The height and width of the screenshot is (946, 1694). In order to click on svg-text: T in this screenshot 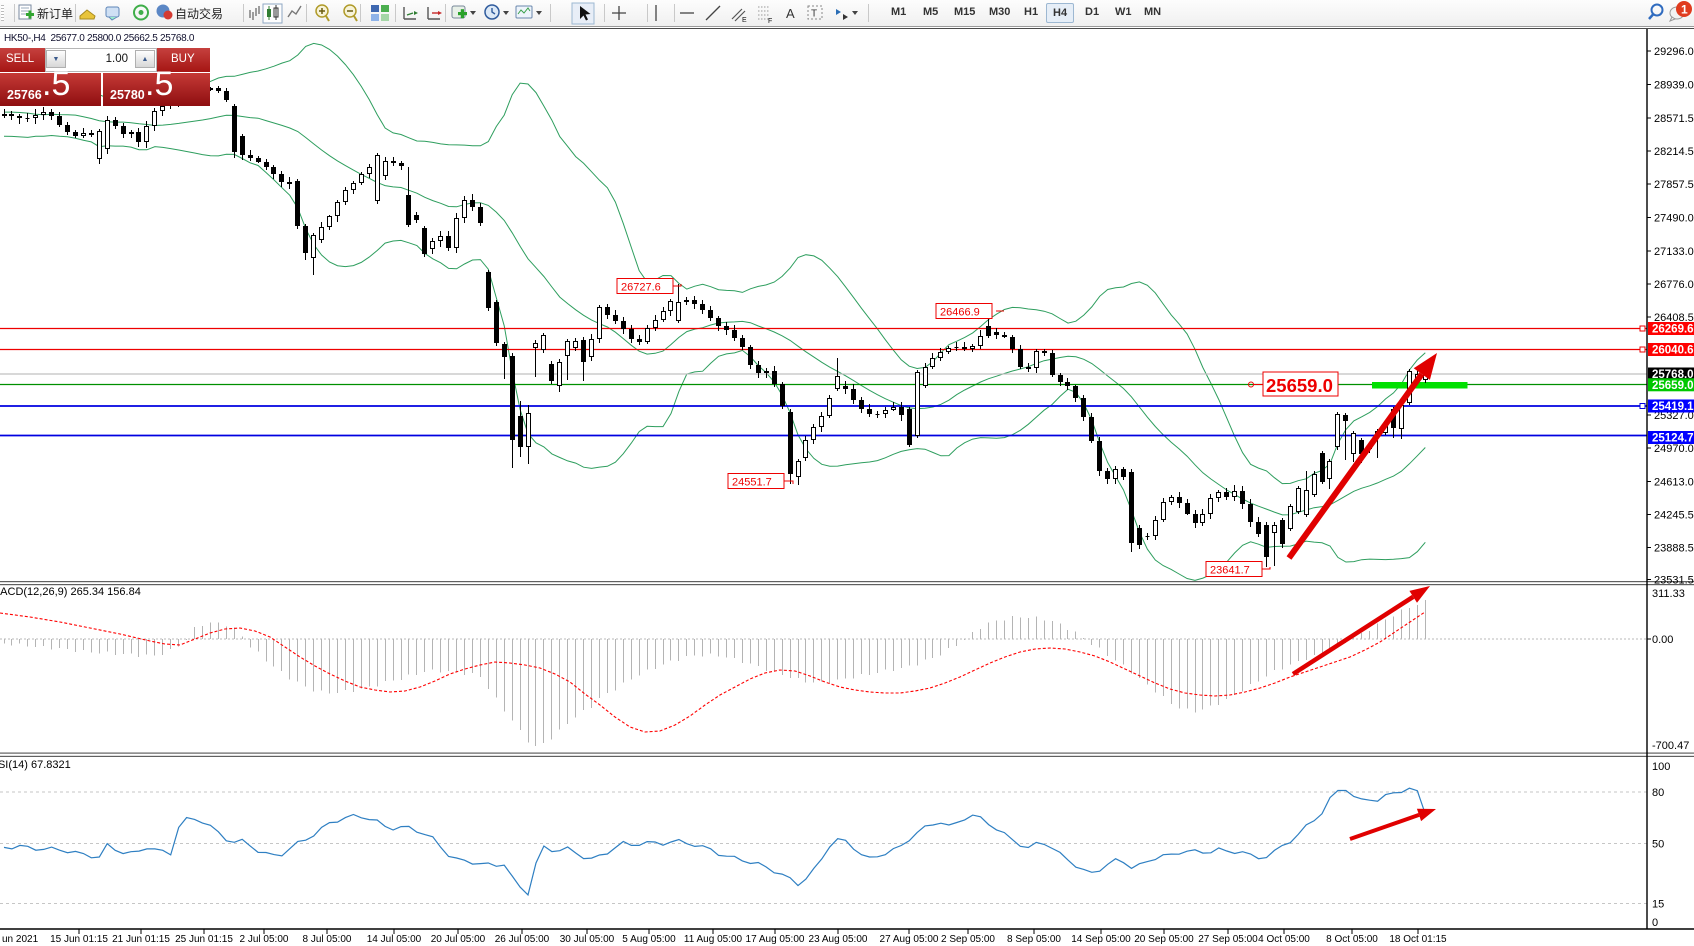, I will do `click(814, 14)`.